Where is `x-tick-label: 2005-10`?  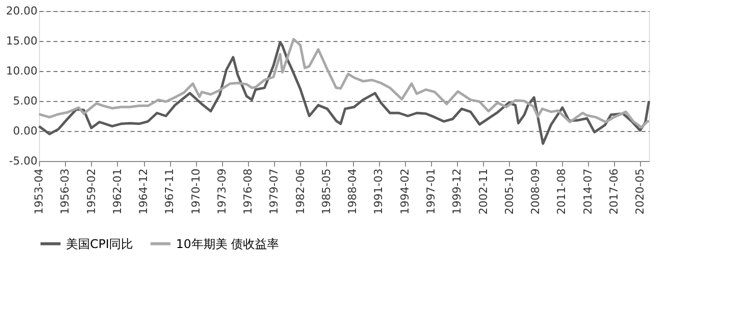
x-tick-label: 2005-10 is located at coordinates (509, 191).